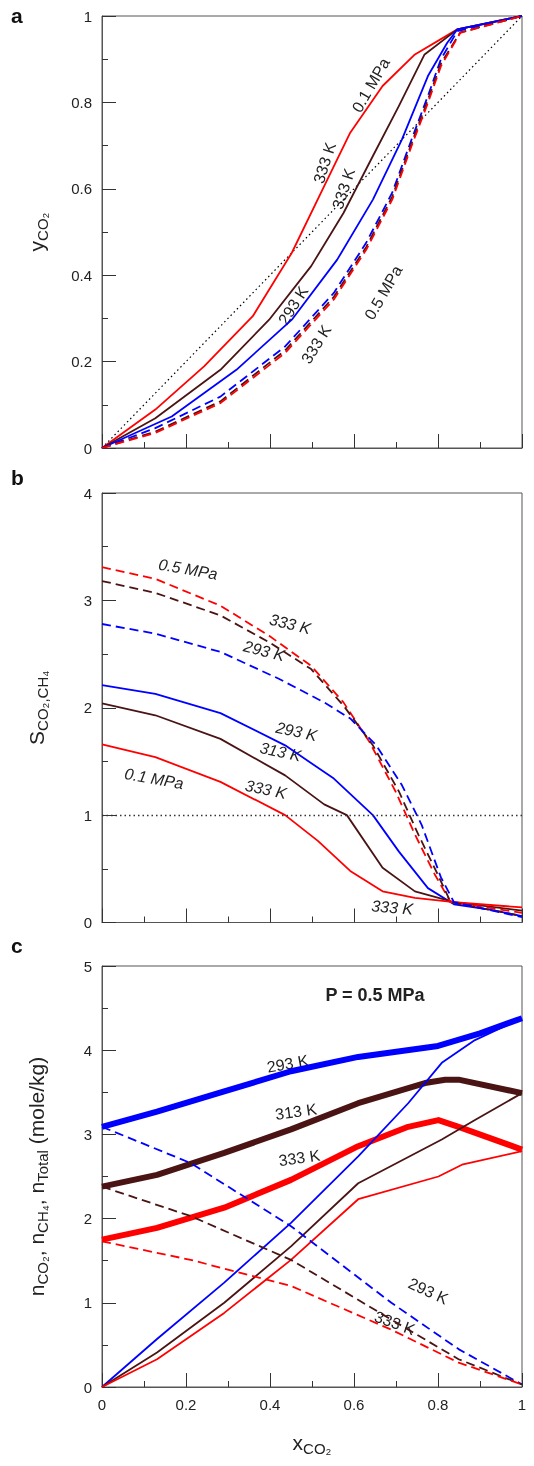 The height and width of the screenshot is (1466, 534). I want to click on annotation: 0.5 MPa, so click(188, 569).